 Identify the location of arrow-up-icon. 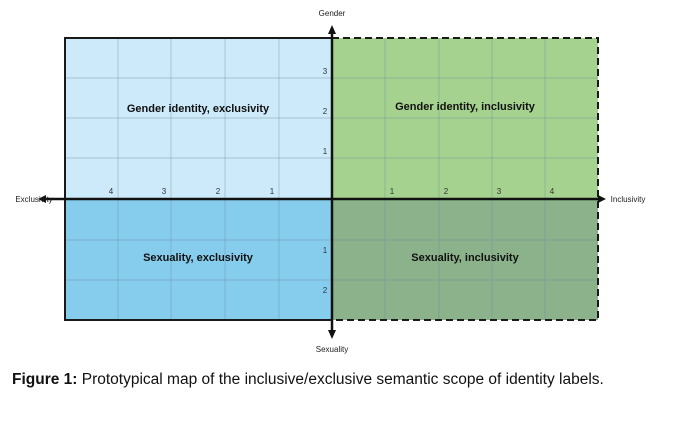
(332, 29).